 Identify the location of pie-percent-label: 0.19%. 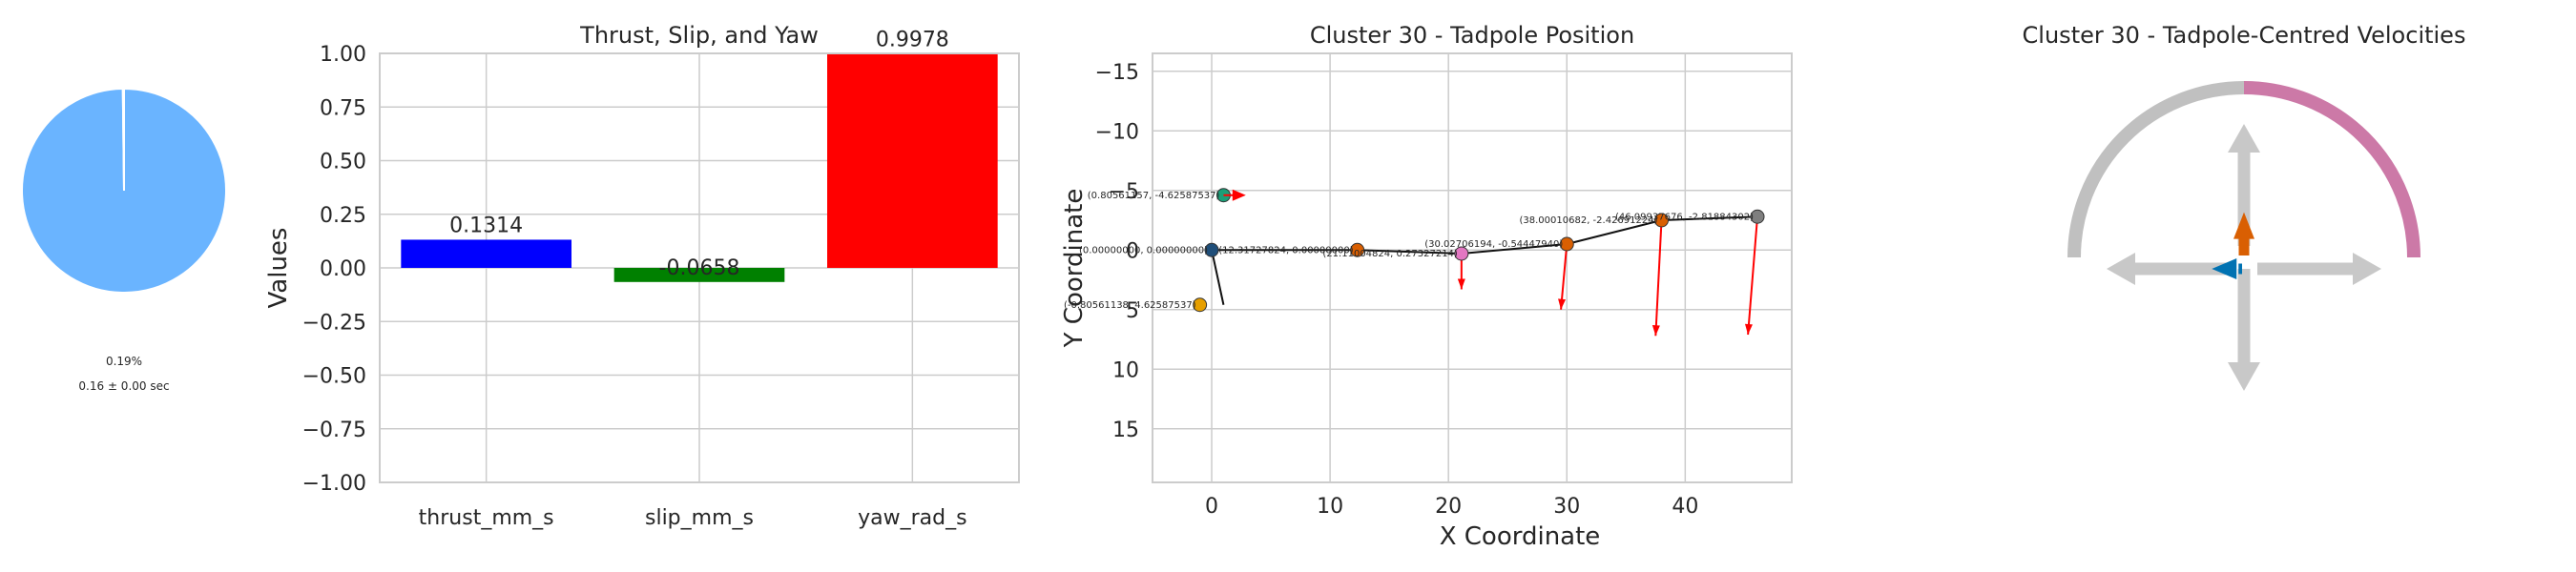
(124, 362).